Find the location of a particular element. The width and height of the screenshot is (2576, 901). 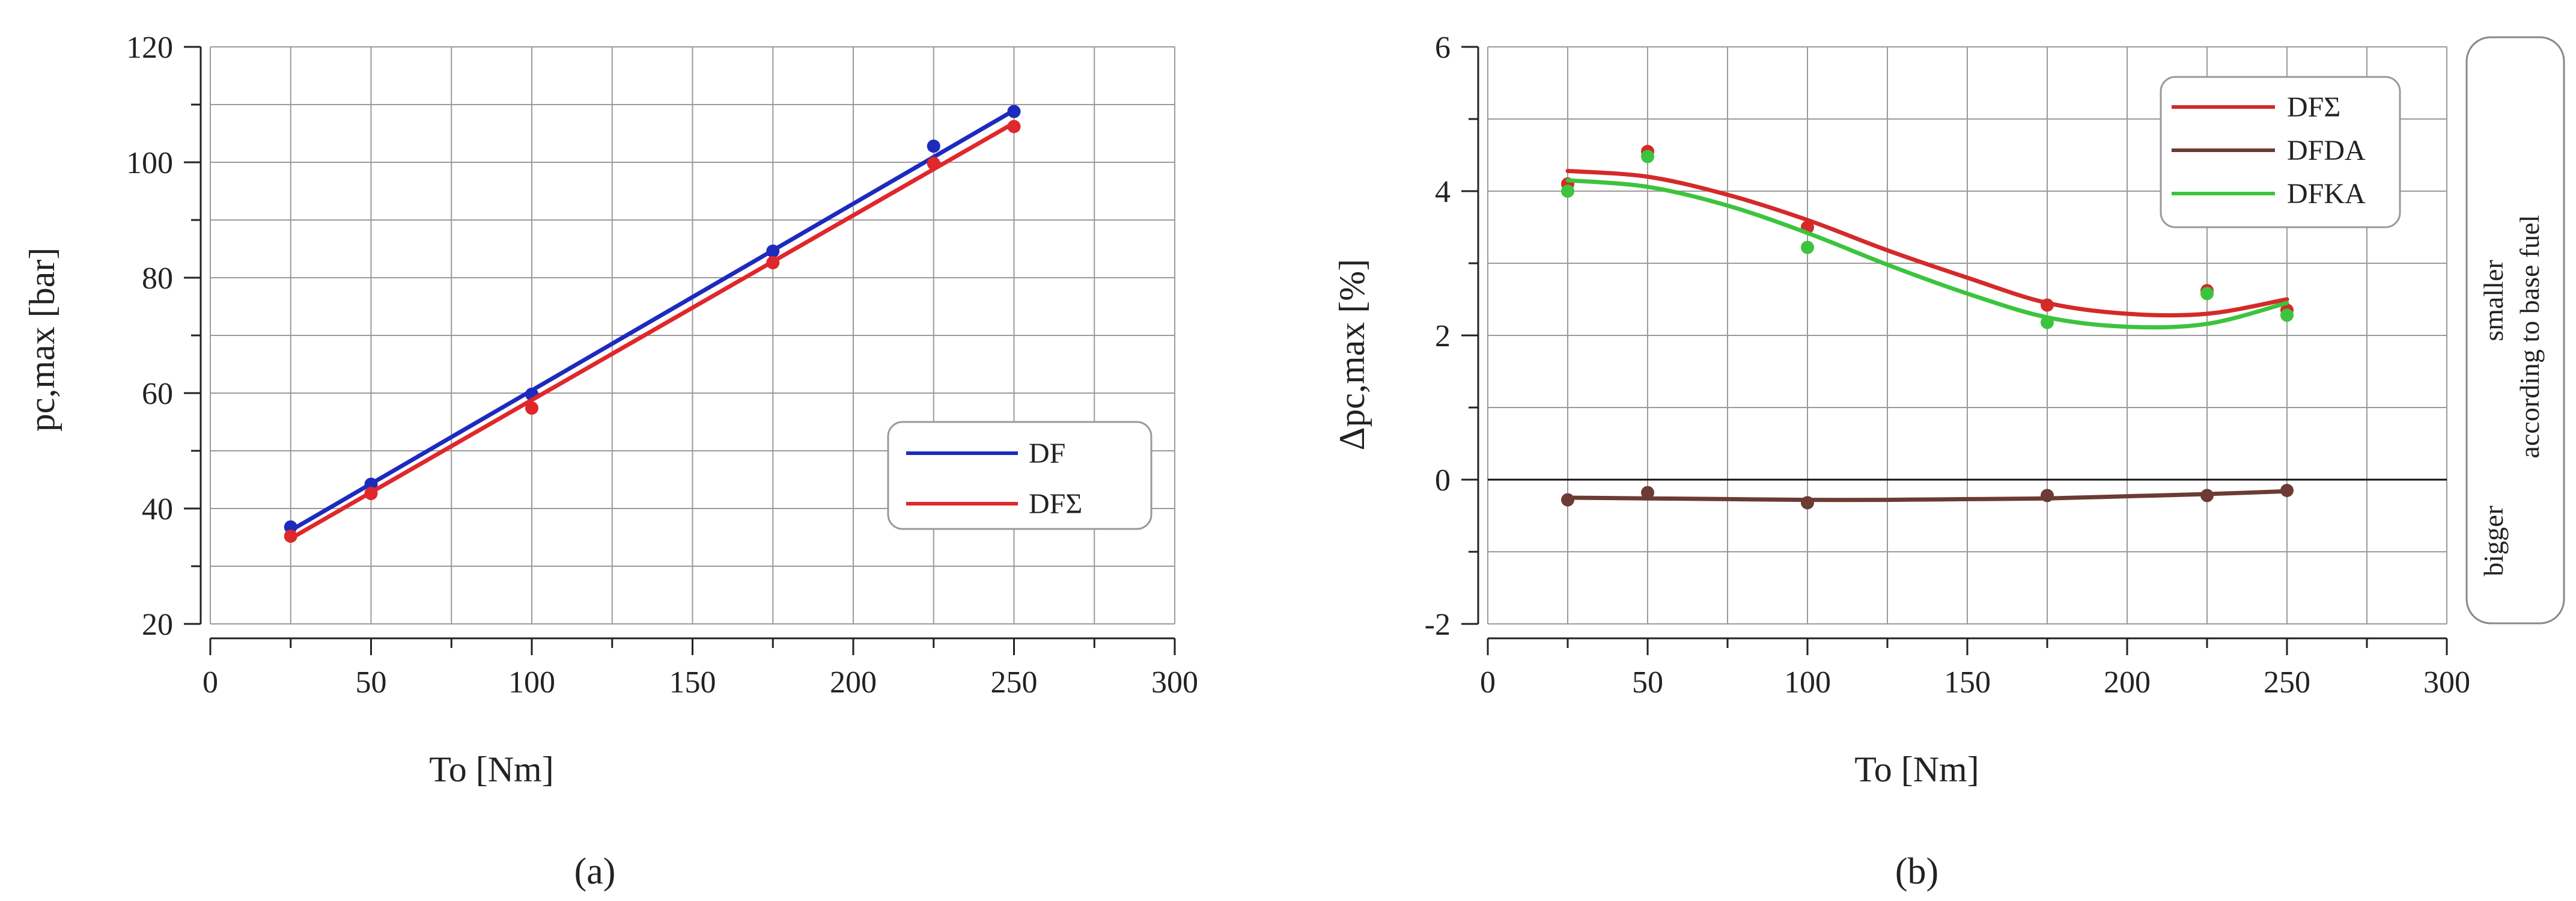

side-note-box is located at coordinates (2515, 330).